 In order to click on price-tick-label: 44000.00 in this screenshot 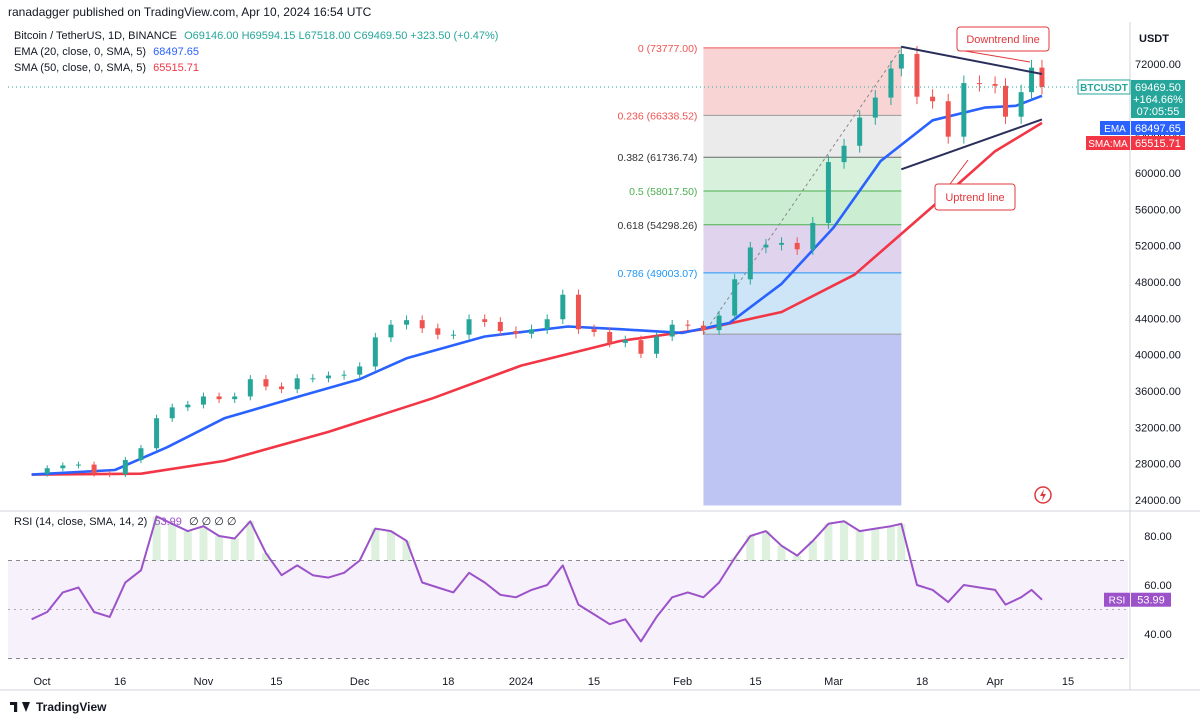, I will do `click(1158, 319)`.